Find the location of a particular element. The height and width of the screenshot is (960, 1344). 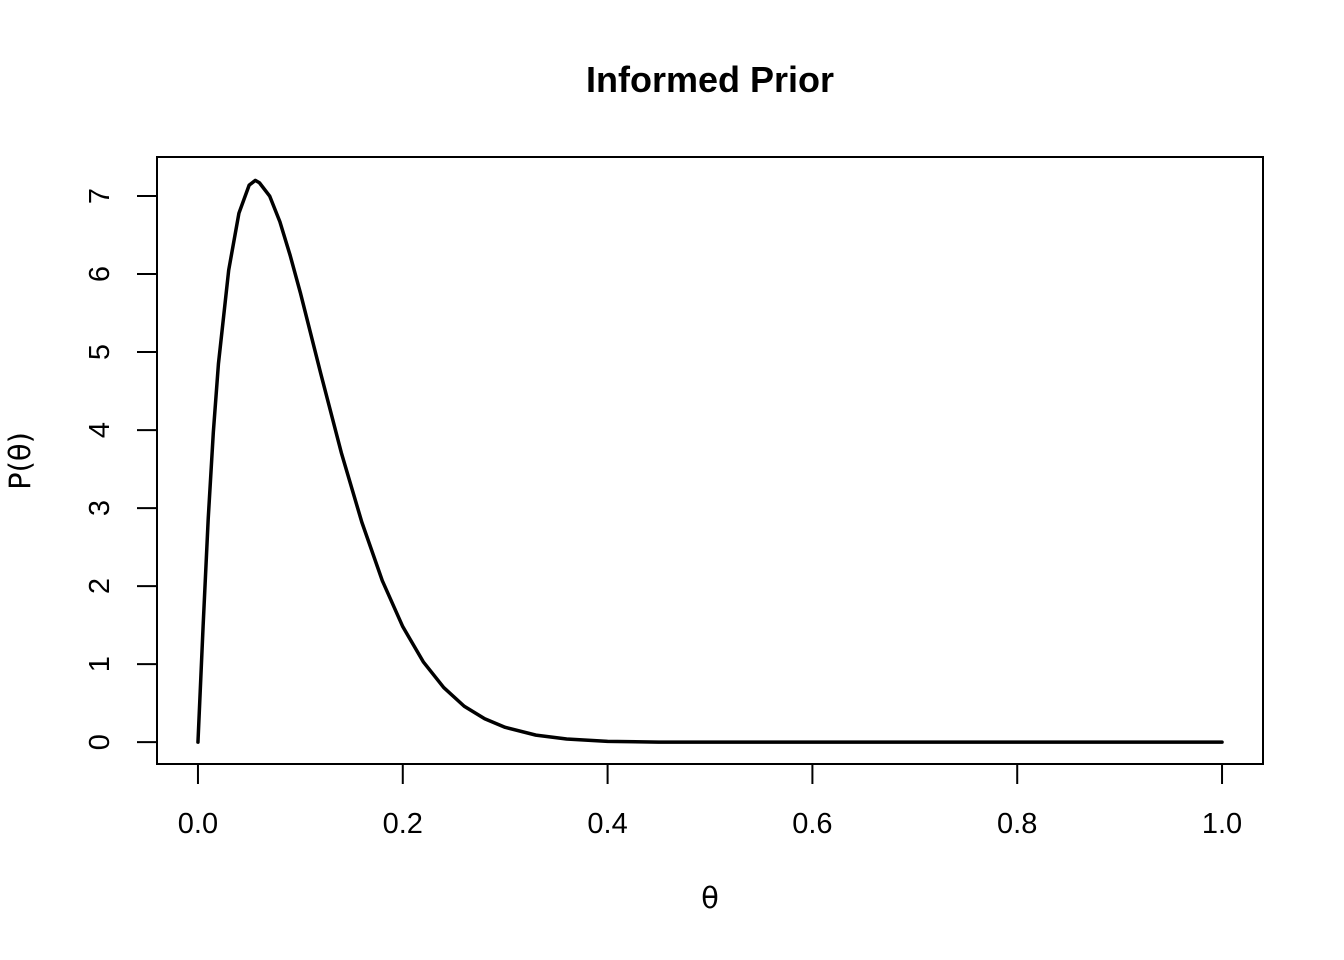

y-tick-label: 4 is located at coordinates (100, 430).